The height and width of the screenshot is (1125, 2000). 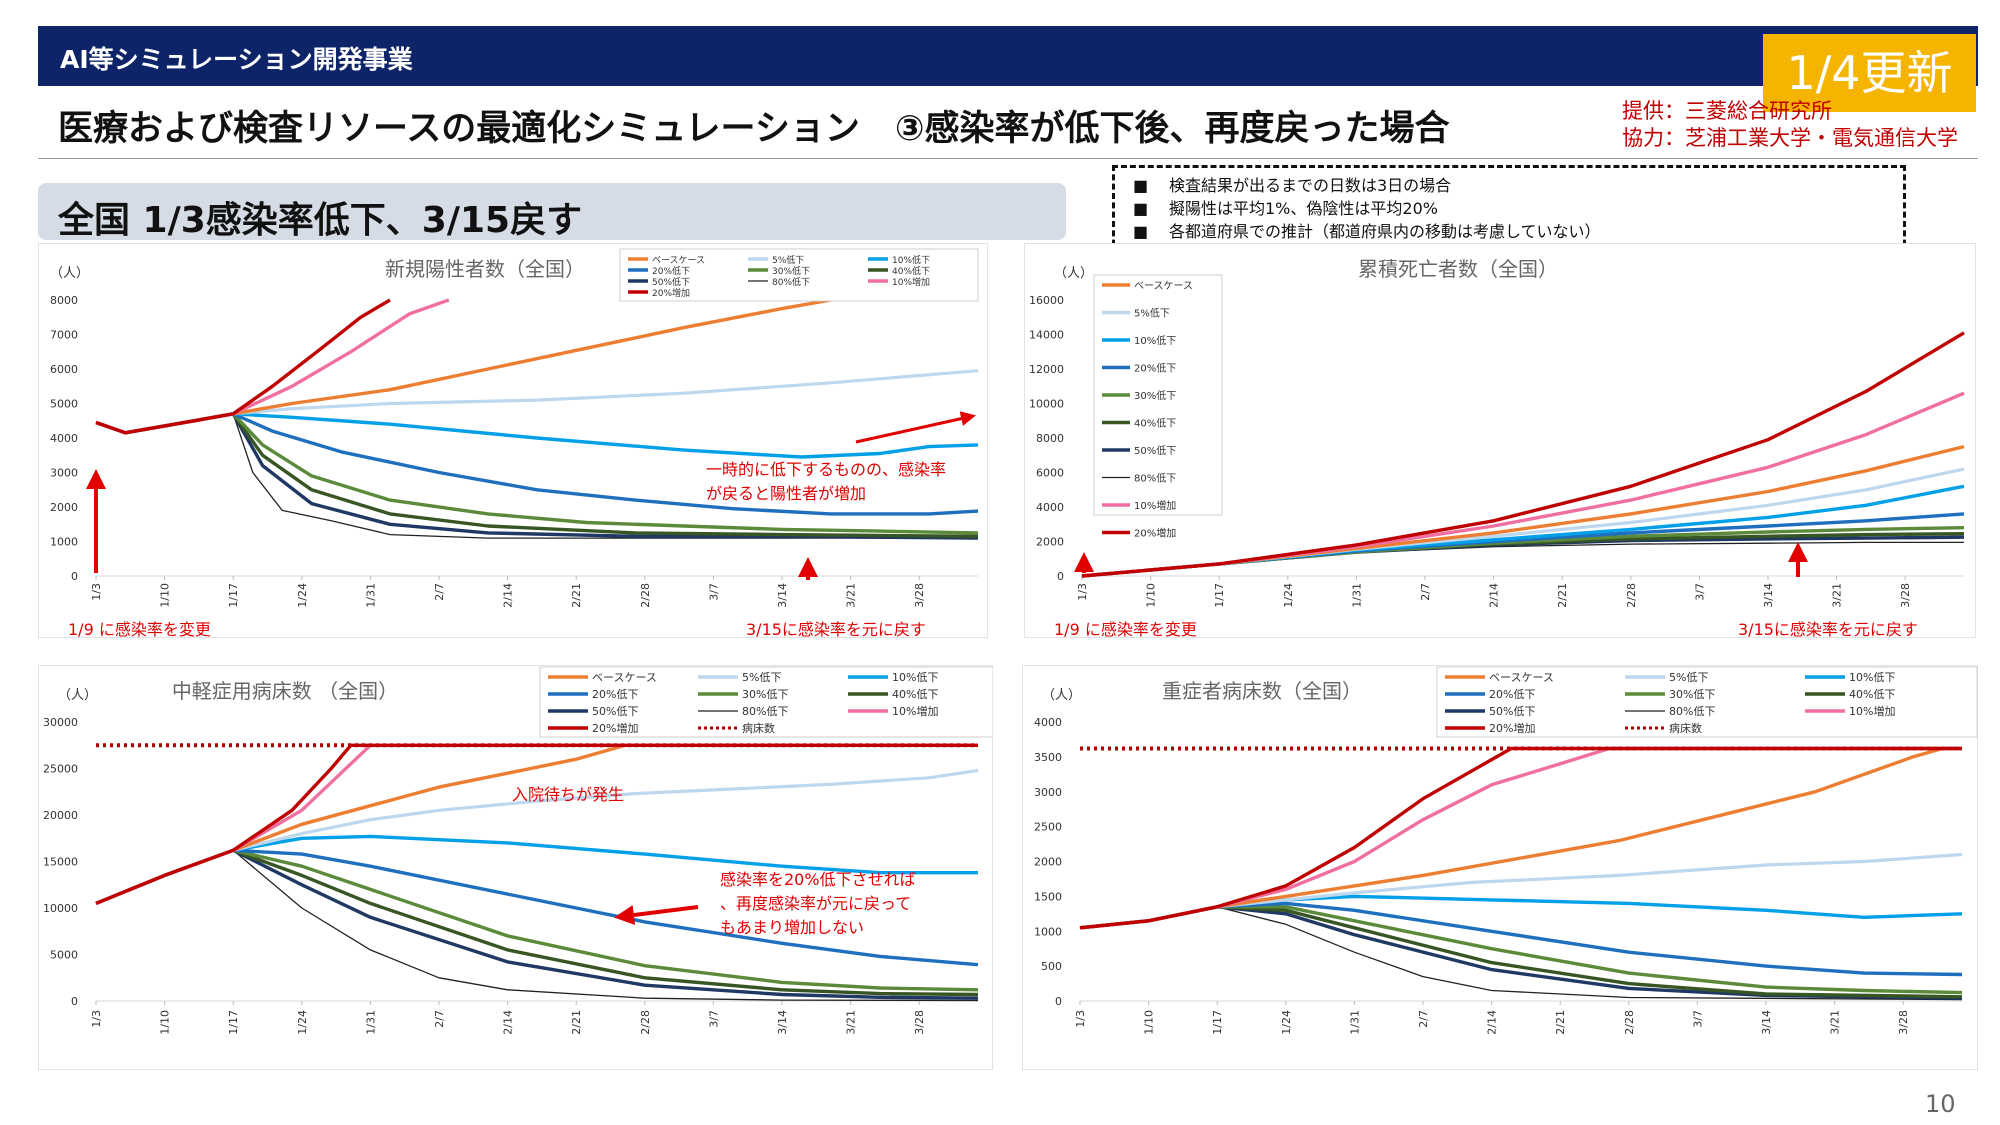 I want to click on title-divider, so click(x=1008, y=158).